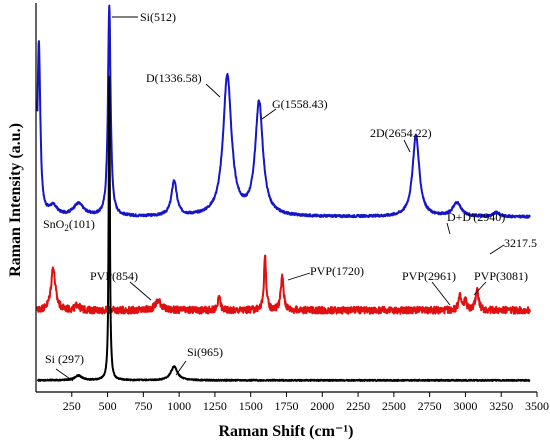 Image resolution: width=550 pixels, height=447 pixels. Describe the element at coordinates (114, 276) in the screenshot. I see `label-pvp854: PVP(854)` at that location.